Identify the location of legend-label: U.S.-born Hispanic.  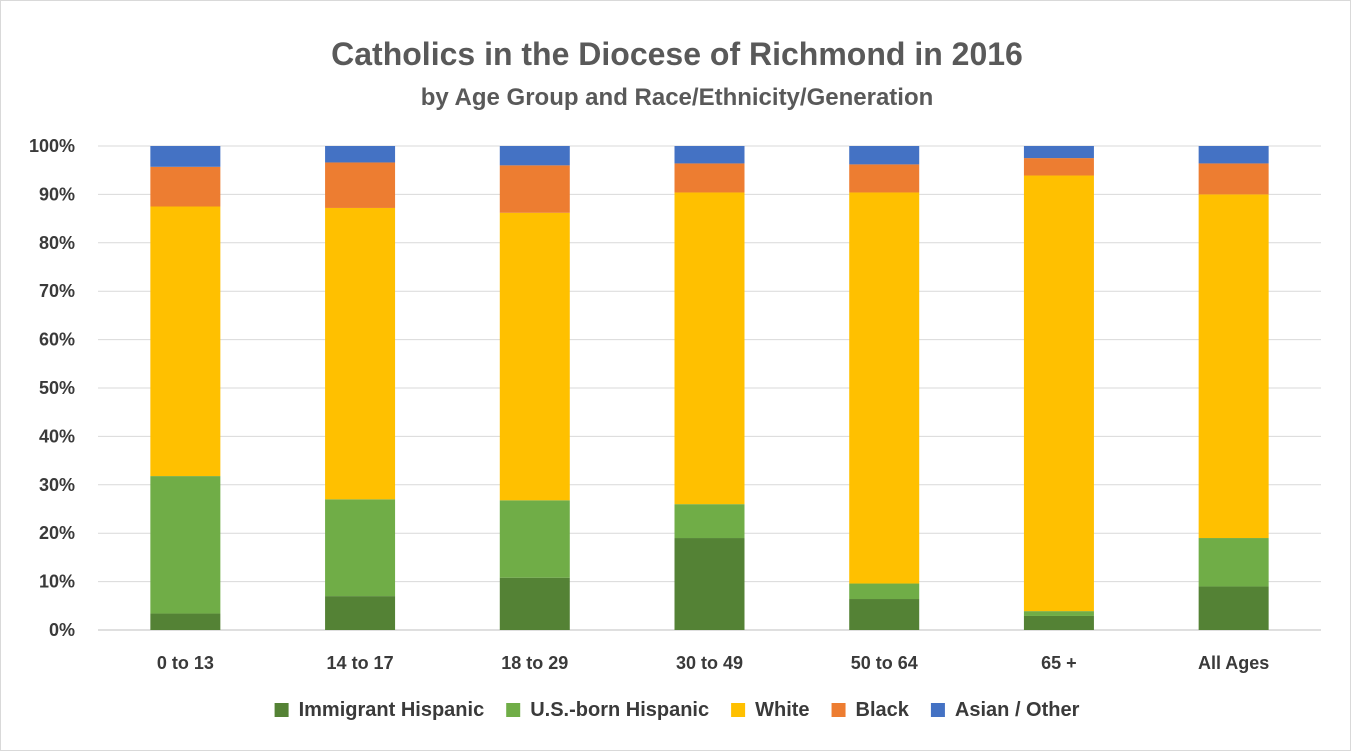
(619, 710).